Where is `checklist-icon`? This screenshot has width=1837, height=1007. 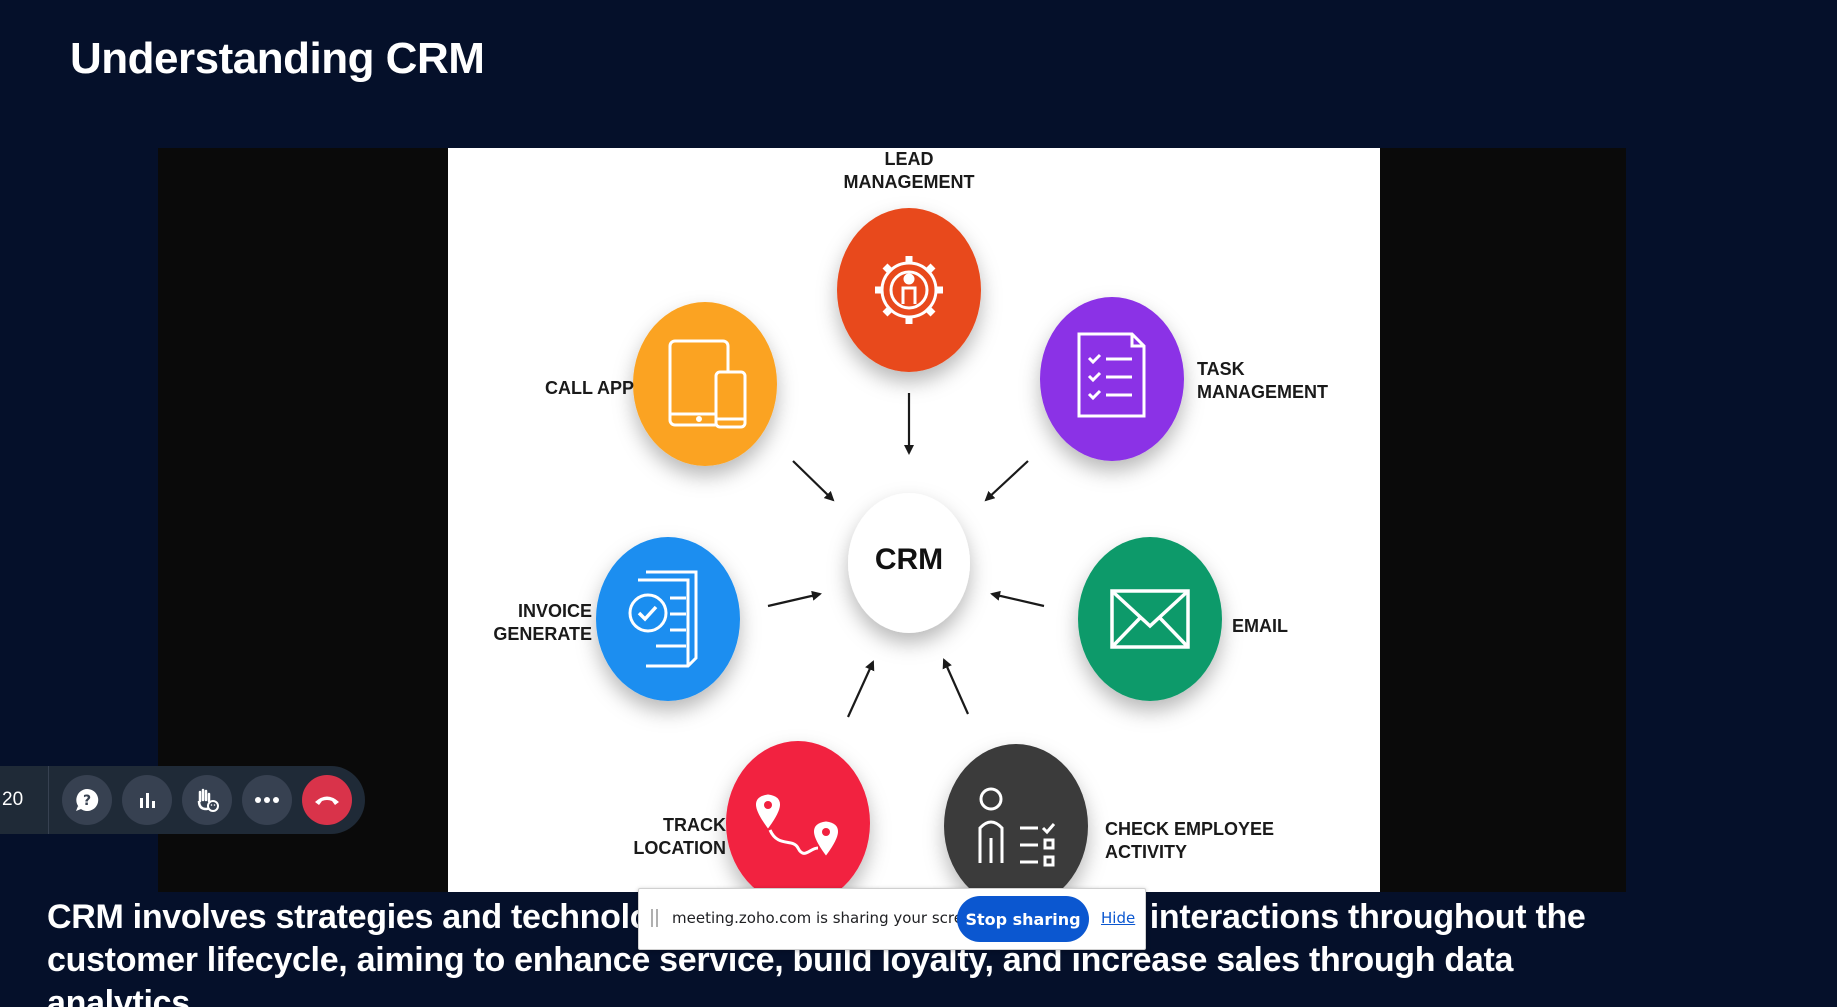 checklist-icon is located at coordinates (1111, 375).